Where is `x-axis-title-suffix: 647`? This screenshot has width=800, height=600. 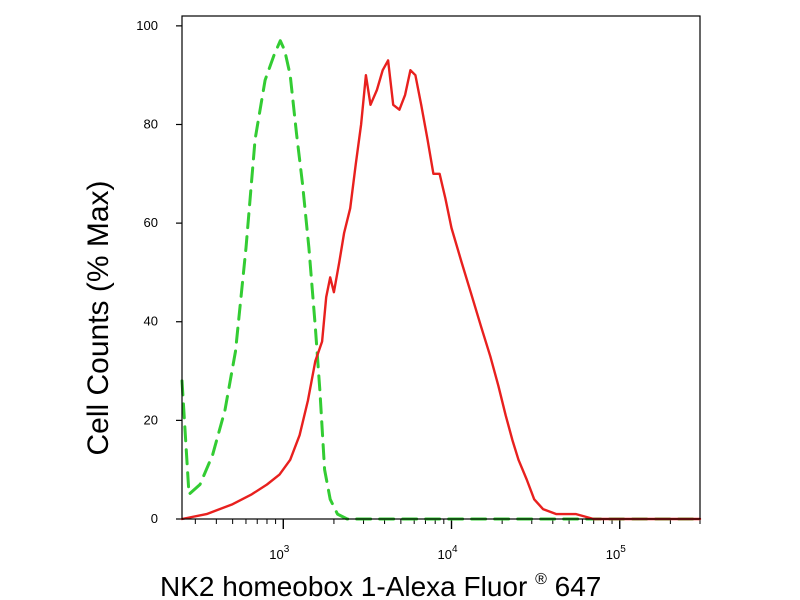
x-axis-title-suffix: 647 is located at coordinates (578, 585).